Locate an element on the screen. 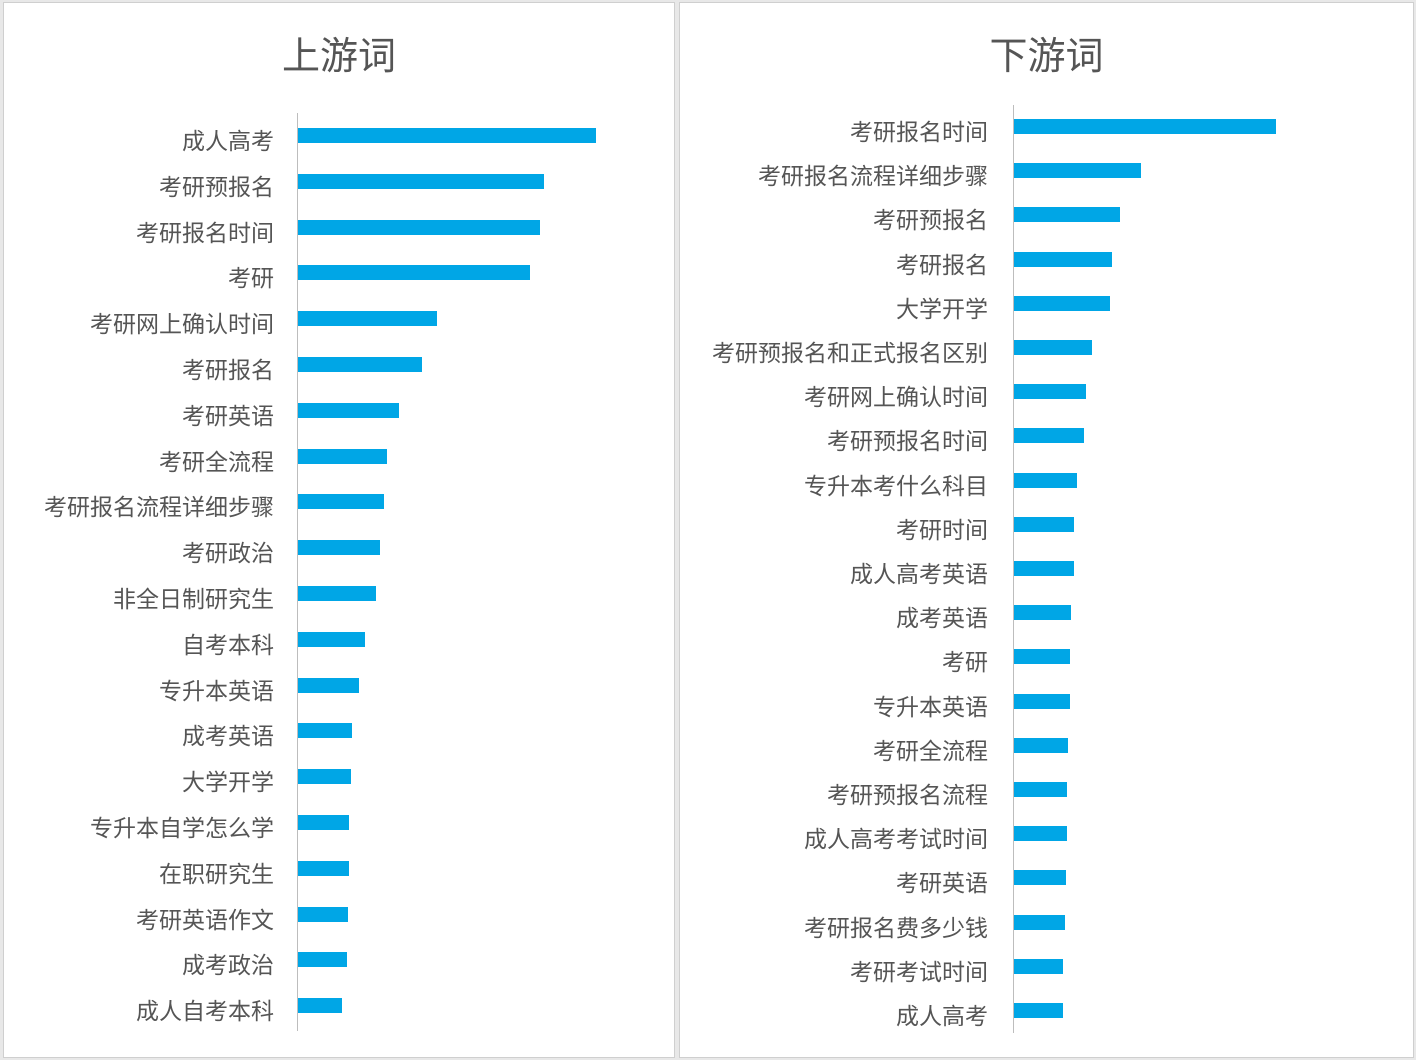 Image resolution: width=1416 pixels, height=1060 pixels. category-label: 非全日制研究生 is located at coordinates (193, 600).